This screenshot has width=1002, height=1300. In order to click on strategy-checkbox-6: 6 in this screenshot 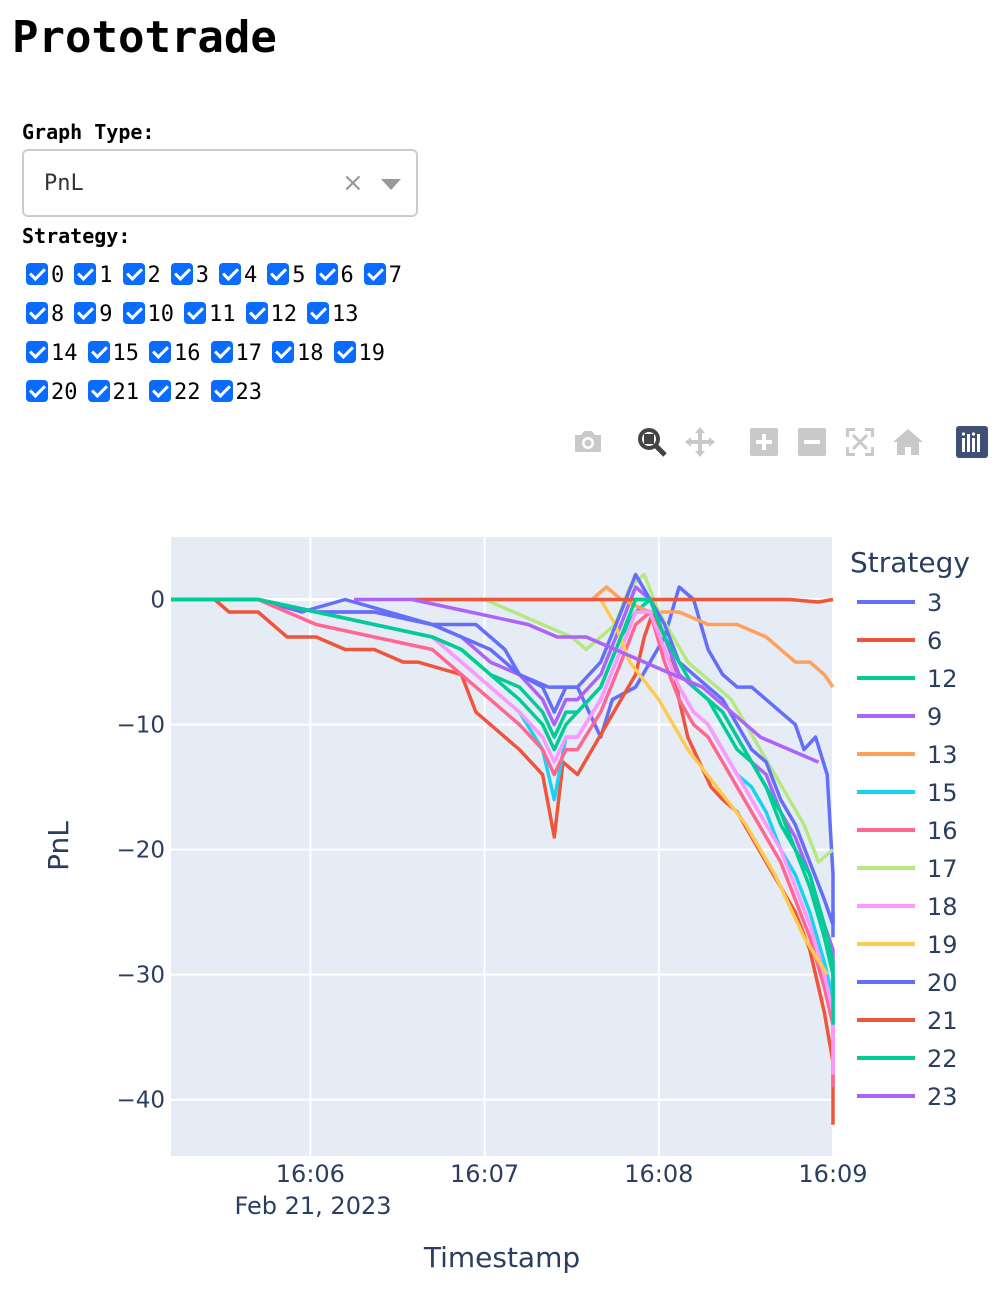, I will do `click(332, 275)`.